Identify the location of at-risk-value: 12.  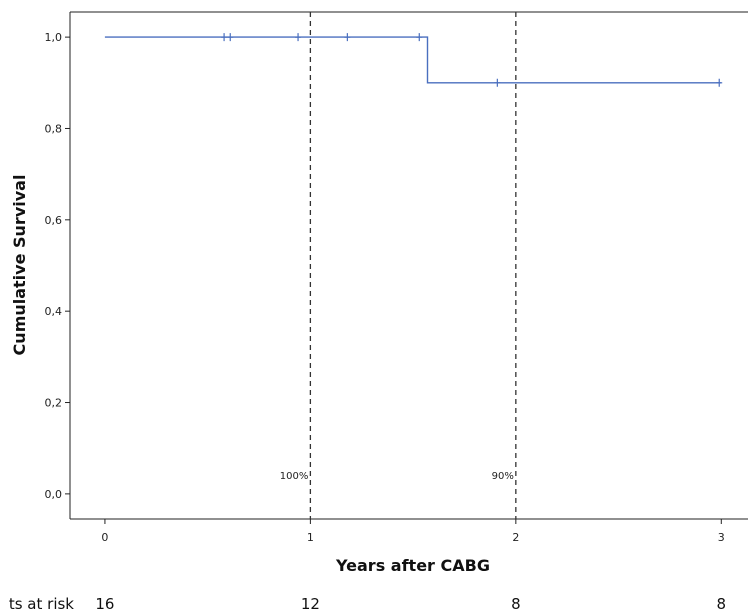
(310, 604).